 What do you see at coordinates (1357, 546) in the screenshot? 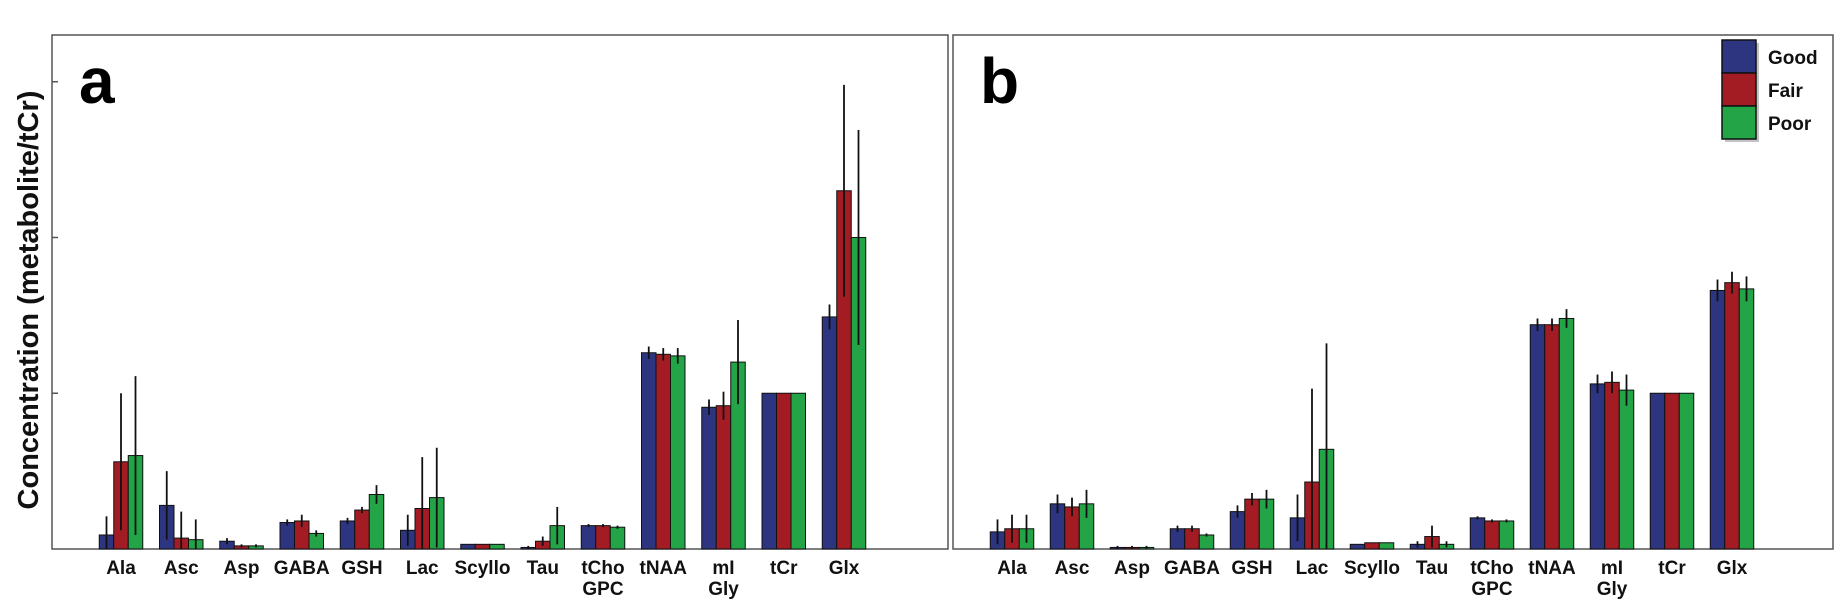
I see `bar-b-Scyllo-good` at bounding box center [1357, 546].